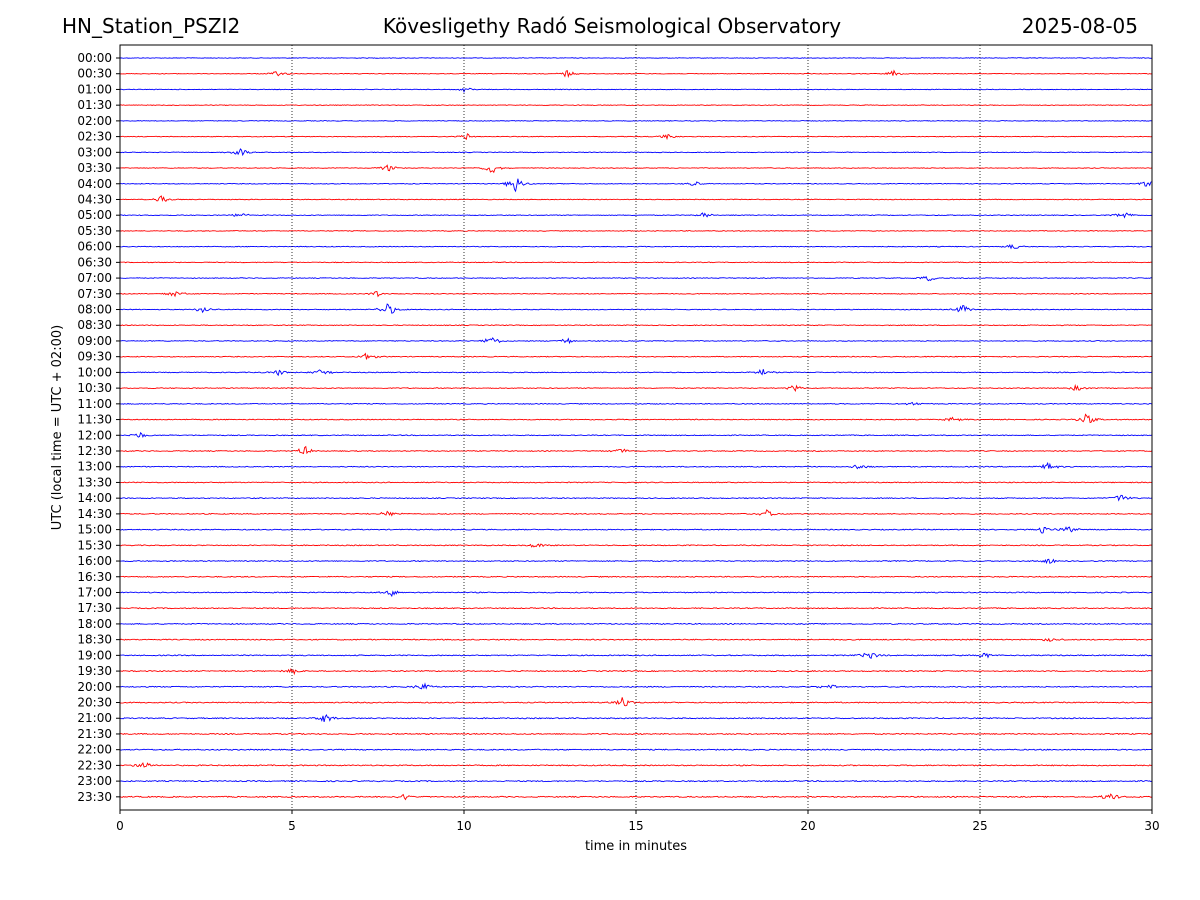 This screenshot has height=900, width=1200. What do you see at coordinates (94, 608) in the screenshot?
I see `y-tick-label: 17:30` at bounding box center [94, 608].